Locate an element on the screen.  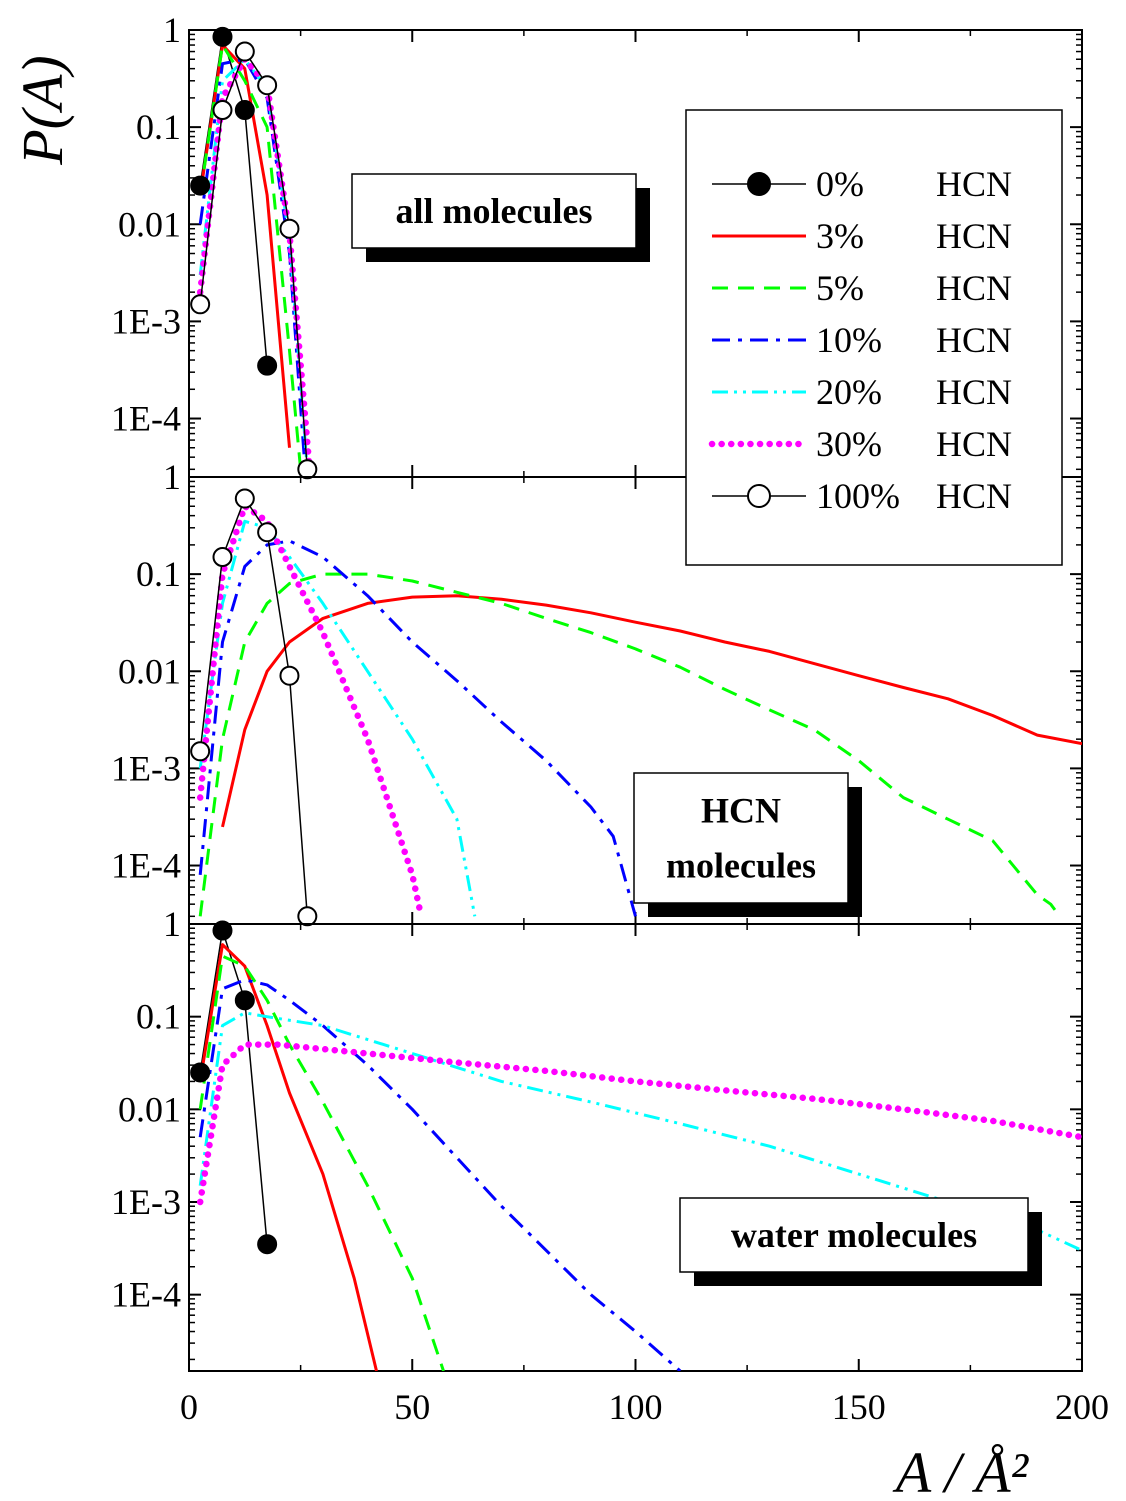
y-axis-title: P(A) is located at coordinates (42, 110).